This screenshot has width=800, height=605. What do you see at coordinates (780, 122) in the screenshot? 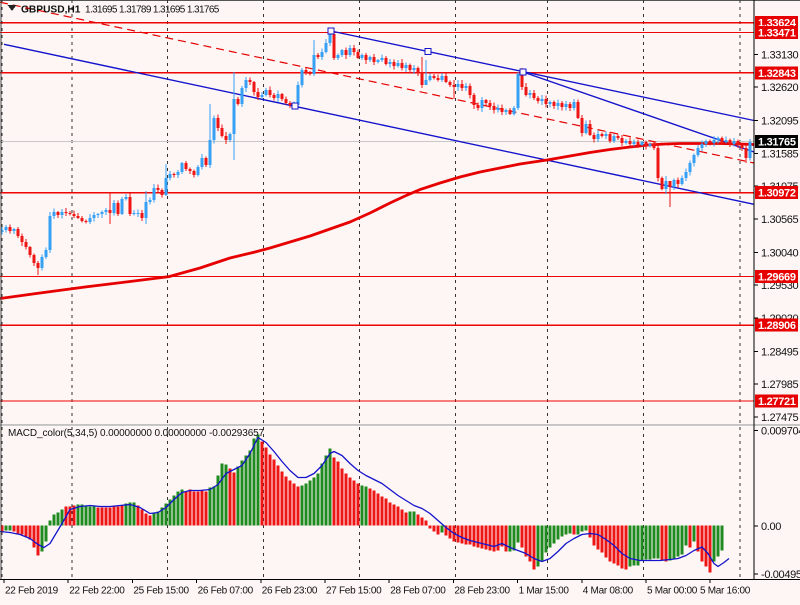
I see `svg-text: 1.32095` at bounding box center [780, 122].